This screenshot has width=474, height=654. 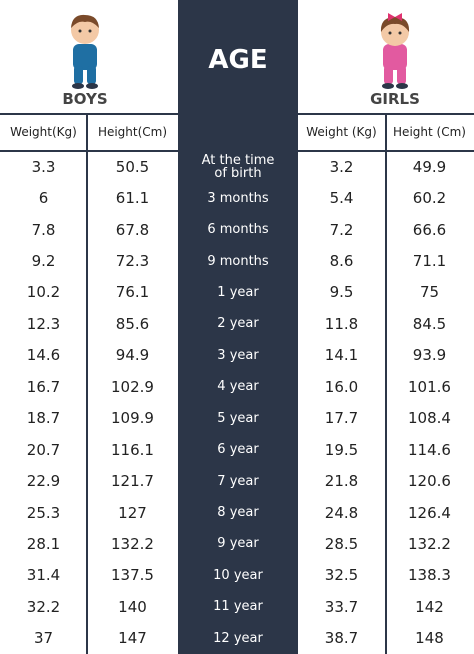 What do you see at coordinates (429, 575) in the screenshot?
I see `table-cell: 138.3` at bounding box center [429, 575].